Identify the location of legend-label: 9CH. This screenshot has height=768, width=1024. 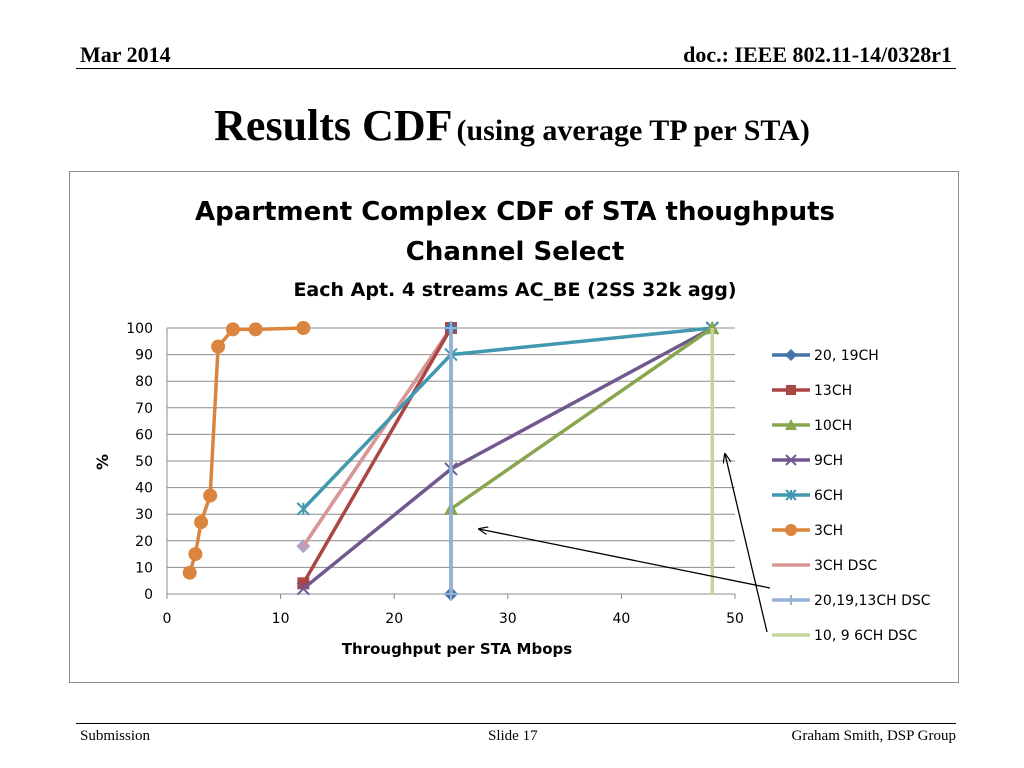
(828, 461).